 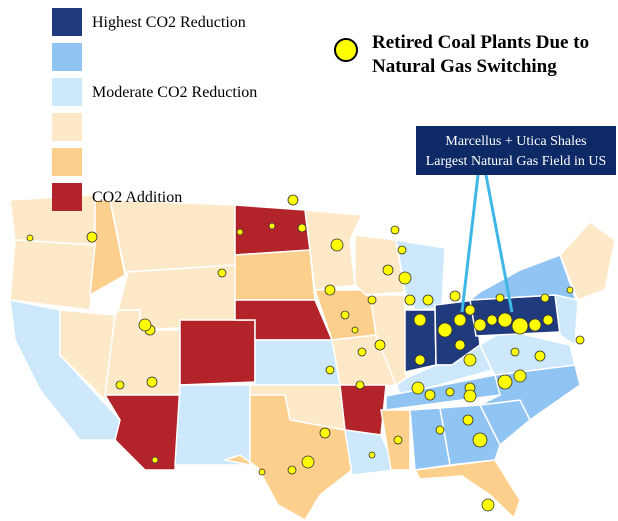 I want to click on callout-box, so click(x=516, y=150).